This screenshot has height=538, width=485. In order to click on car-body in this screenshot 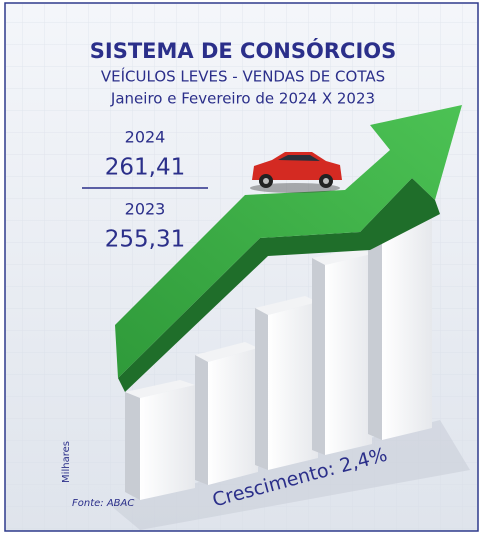, I will do `click(297, 166)`.